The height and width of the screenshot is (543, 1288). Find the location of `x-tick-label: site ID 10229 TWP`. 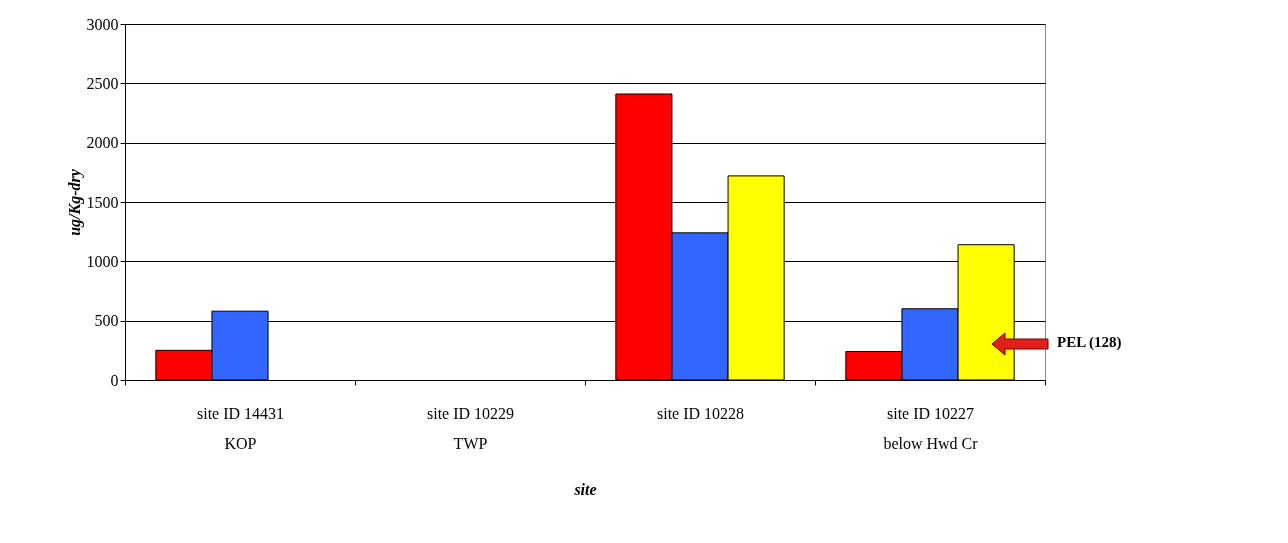

x-tick-label: site ID 10229 TWP is located at coordinates (470, 428).